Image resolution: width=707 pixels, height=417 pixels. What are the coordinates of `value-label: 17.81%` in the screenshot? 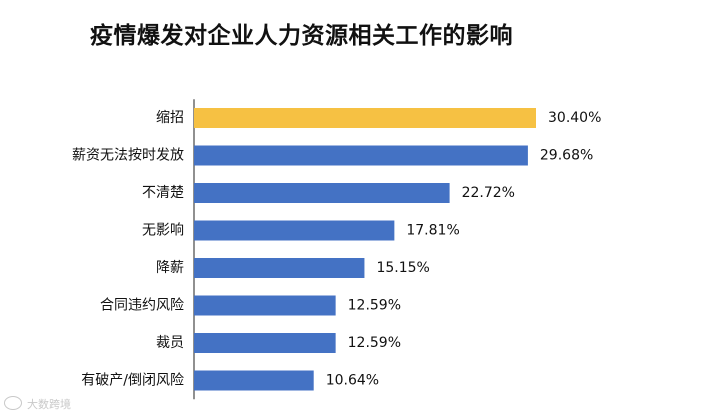 It's located at (432, 231).